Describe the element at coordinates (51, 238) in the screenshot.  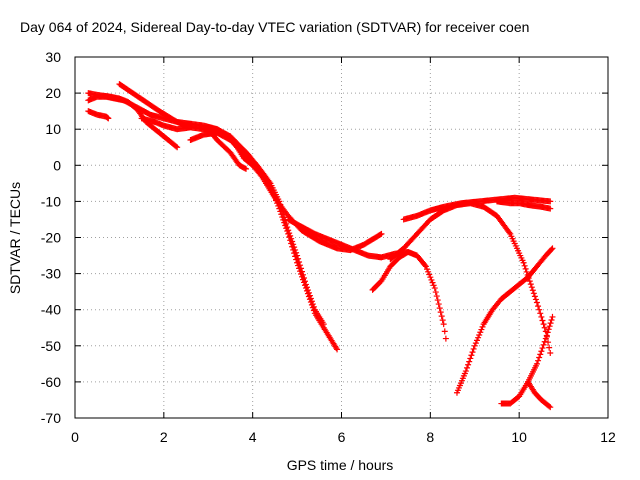
I see `y-tick-label: -20` at that location.